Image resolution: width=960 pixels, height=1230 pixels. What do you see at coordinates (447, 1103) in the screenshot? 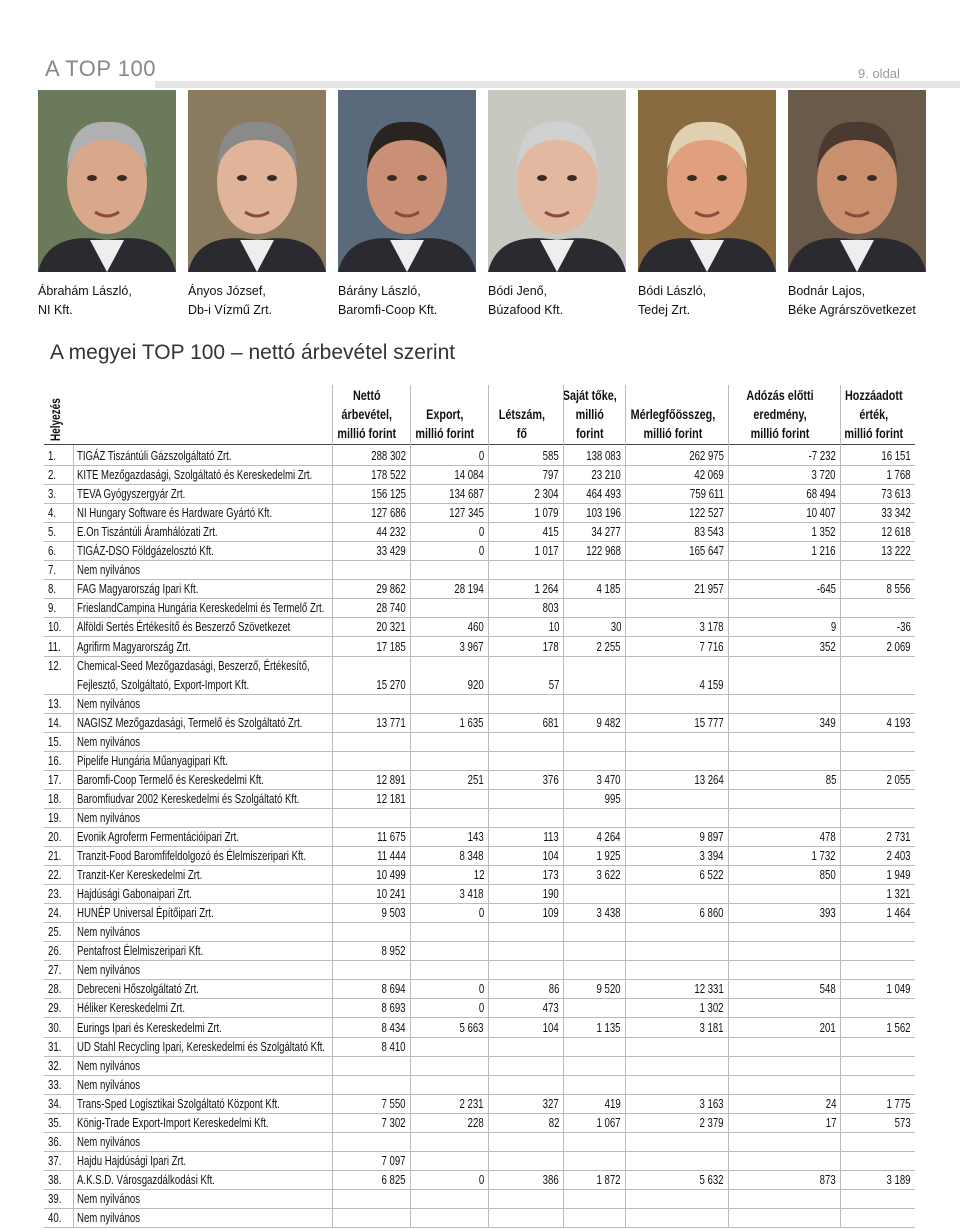
I see `value: 2 231` at bounding box center [447, 1103].